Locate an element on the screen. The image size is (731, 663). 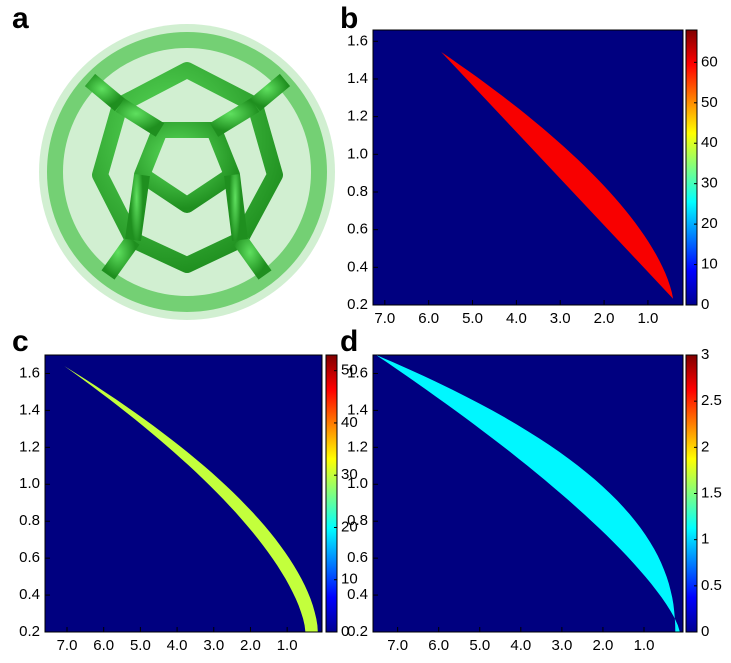
colorbar-tick-label: 2 is located at coordinates (705, 446).